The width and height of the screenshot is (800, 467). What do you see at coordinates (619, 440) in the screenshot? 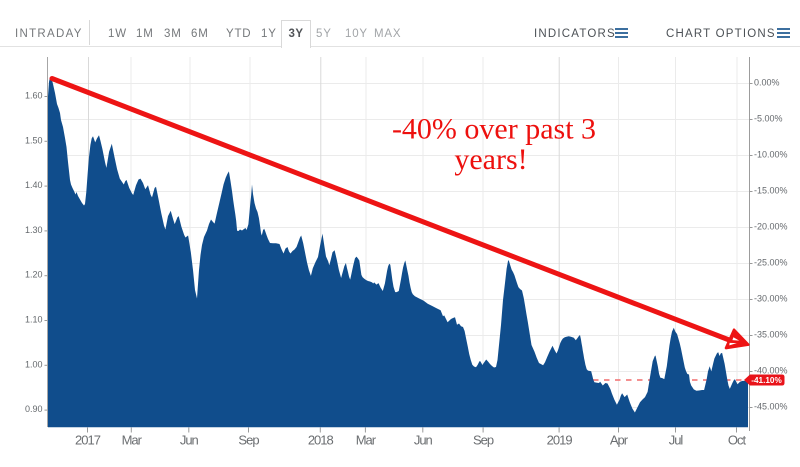
I see `svg-text: Apr` at bounding box center [619, 440].